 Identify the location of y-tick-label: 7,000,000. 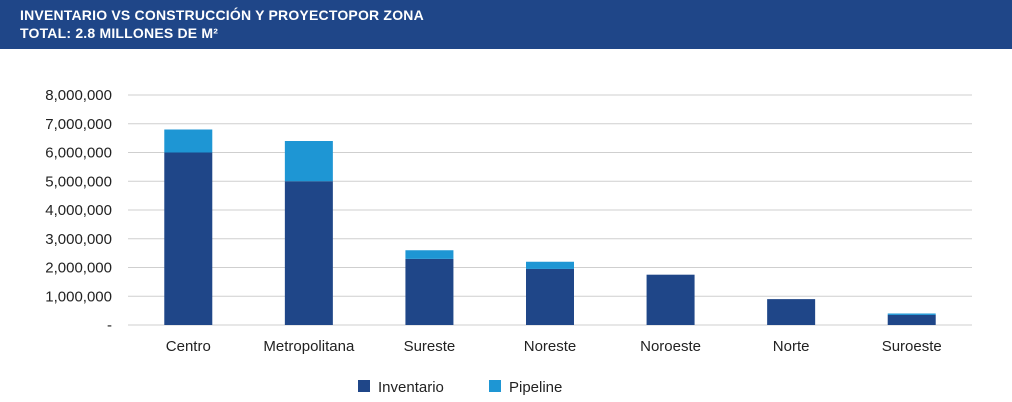
(78, 124).